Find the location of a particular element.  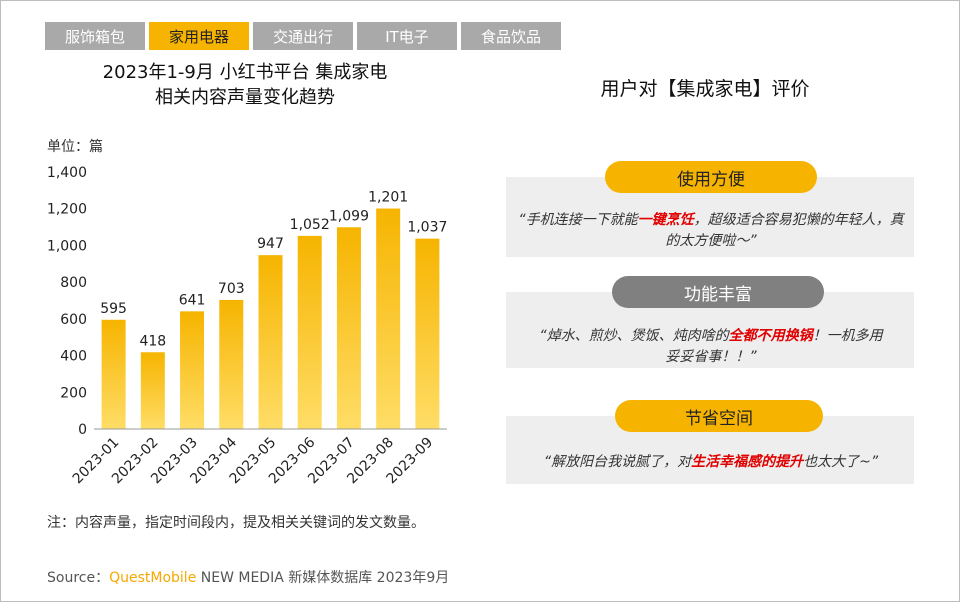

review-quote-1: “手机连接一下就能一键烹饪，超级适合容易犯懒的年轻人，真的太方便啦～” is located at coordinates (711, 231).